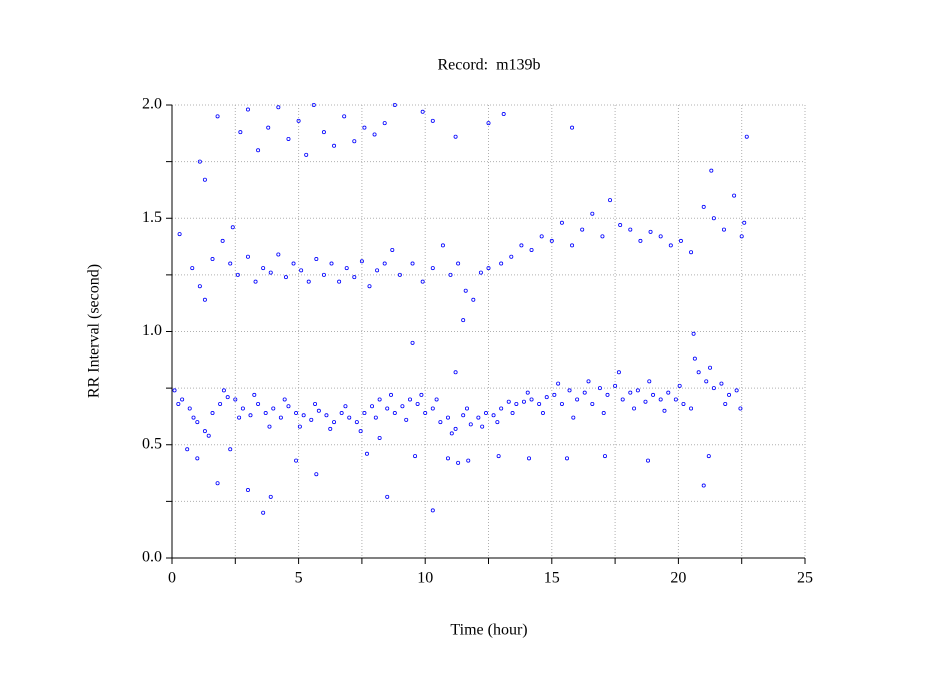  What do you see at coordinates (488, 630) in the screenshot?
I see `x-axis-label: Time (hour)` at bounding box center [488, 630].